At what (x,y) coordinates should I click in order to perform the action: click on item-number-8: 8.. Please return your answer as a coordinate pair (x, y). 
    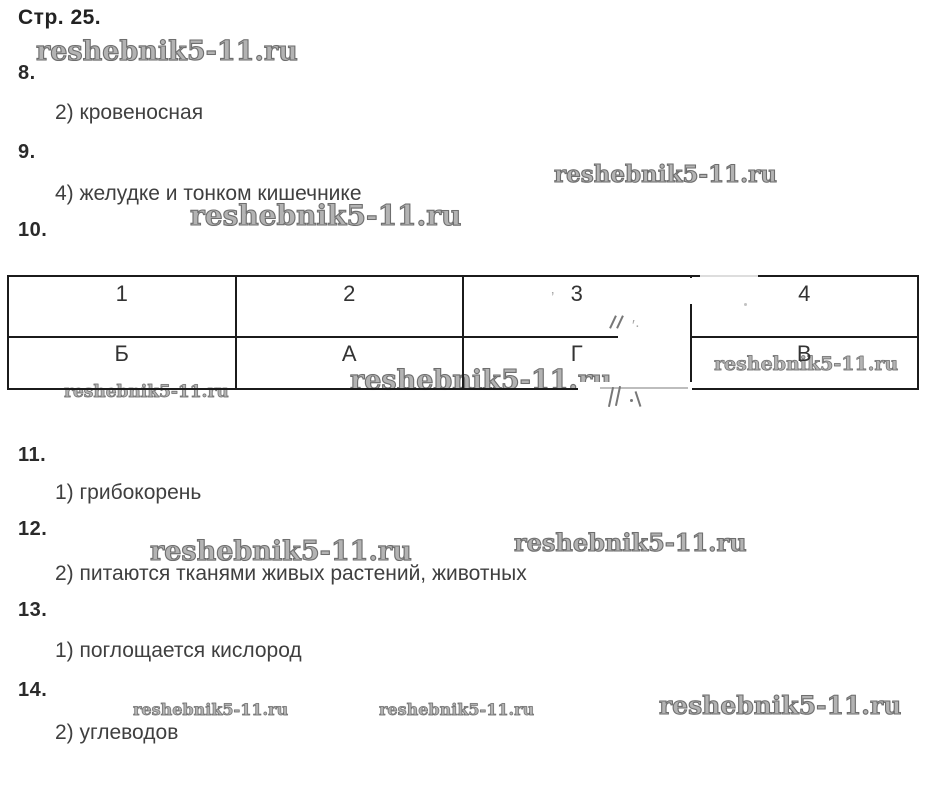
    Looking at the image, I should click on (27, 73).